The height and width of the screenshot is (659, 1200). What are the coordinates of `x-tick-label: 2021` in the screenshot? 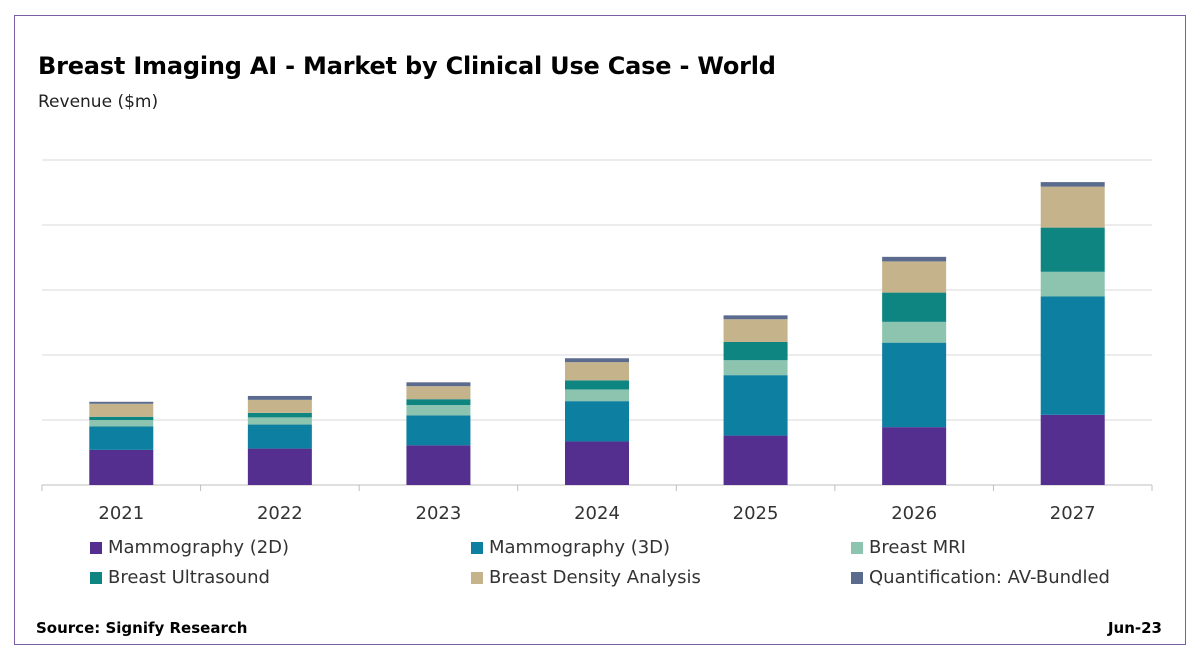 It's located at (121, 513).